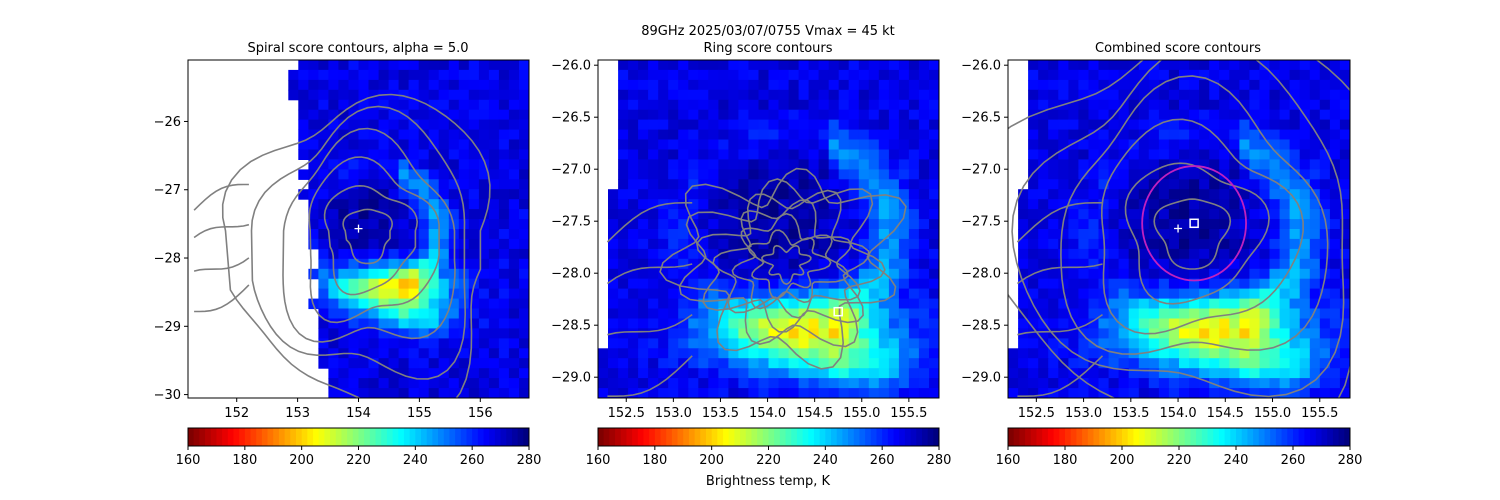 Image resolution: width=1500 pixels, height=500 pixels. Describe the element at coordinates (768, 460) in the screenshot. I see `colorbar-tick-label: 220` at that location.